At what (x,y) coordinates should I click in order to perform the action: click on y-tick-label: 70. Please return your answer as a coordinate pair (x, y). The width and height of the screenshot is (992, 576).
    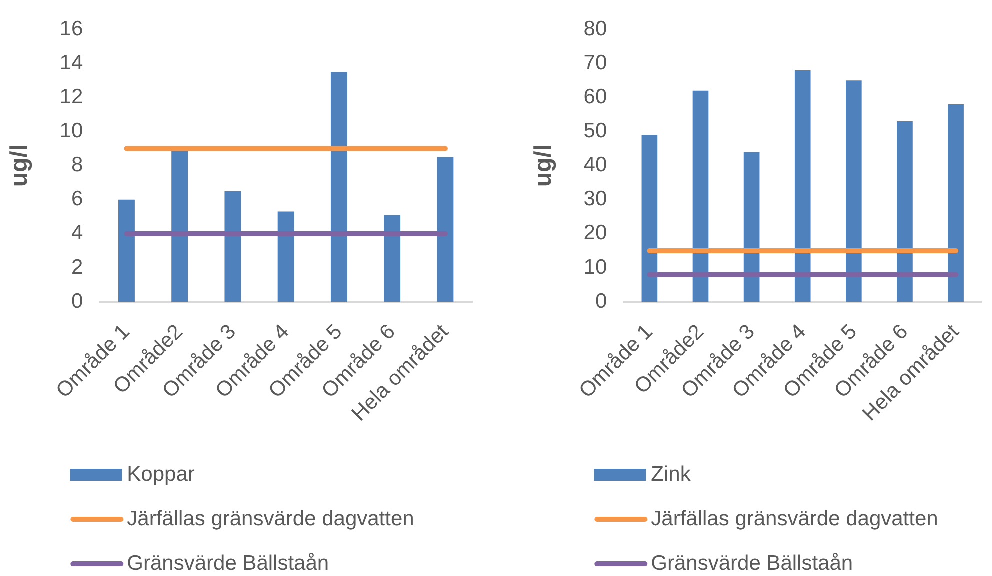
    Looking at the image, I should click on (596, 62).